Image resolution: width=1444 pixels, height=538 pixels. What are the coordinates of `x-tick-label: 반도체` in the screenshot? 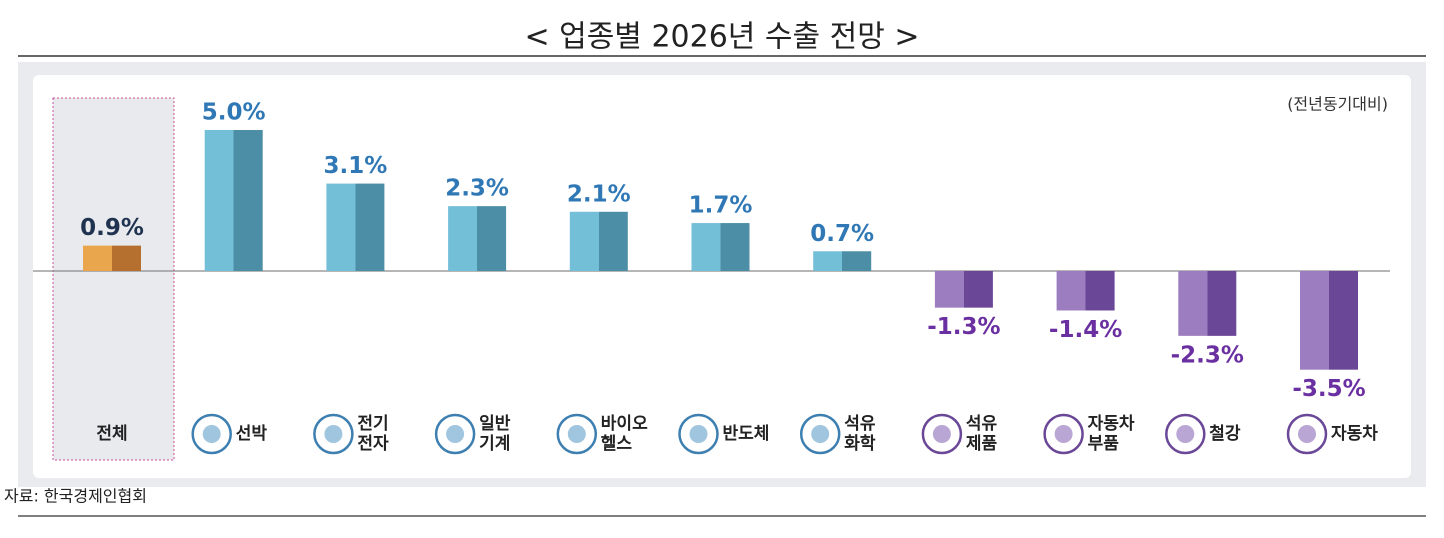 It's located at (746, 434).